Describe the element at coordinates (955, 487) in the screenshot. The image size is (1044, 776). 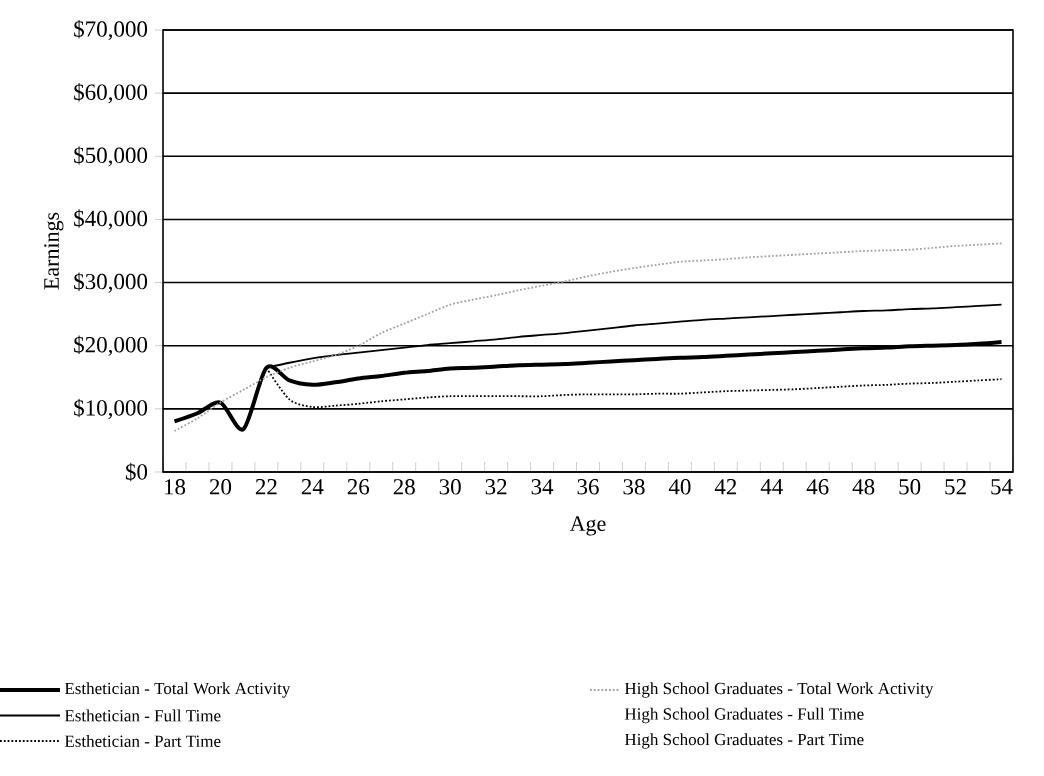
I see `x-tick-label: 52` at that location.